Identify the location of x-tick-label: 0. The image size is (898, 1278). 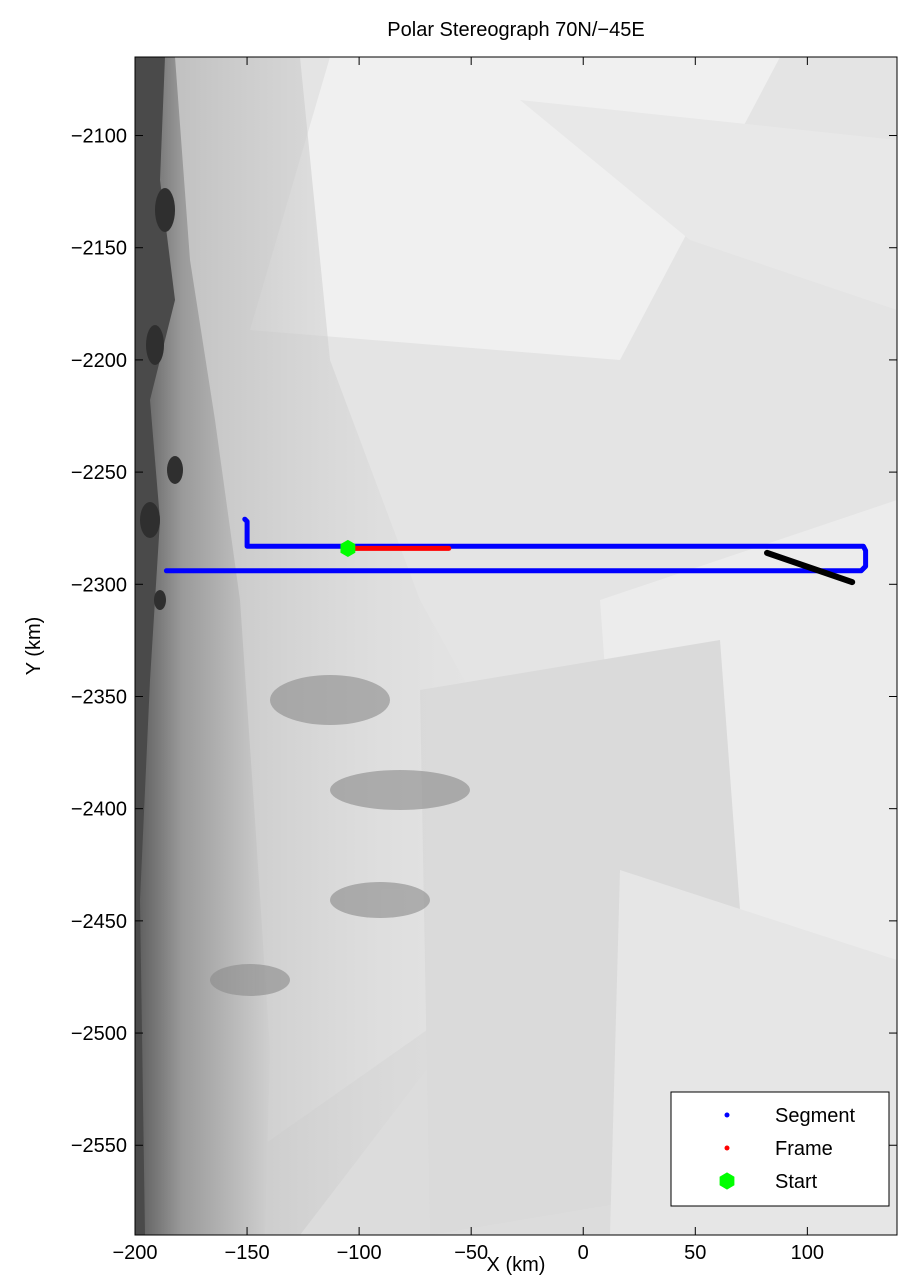
(583, 1253).